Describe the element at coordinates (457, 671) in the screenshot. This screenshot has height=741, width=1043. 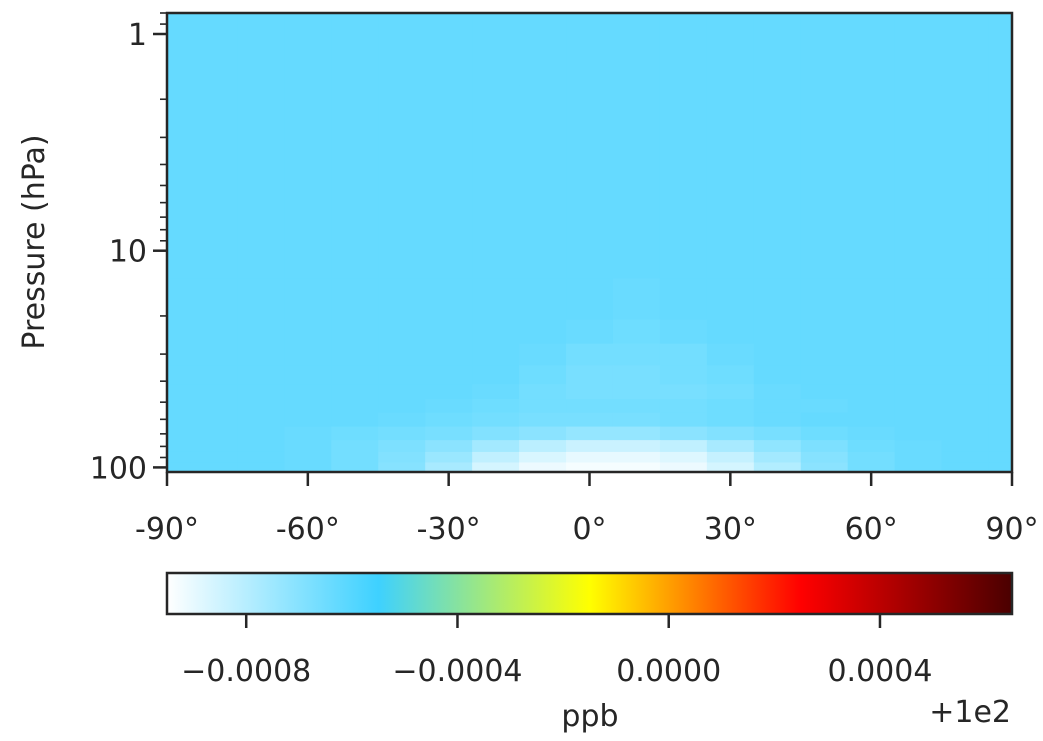
I see `colorbar-tick-label: −0.0004` at that location.